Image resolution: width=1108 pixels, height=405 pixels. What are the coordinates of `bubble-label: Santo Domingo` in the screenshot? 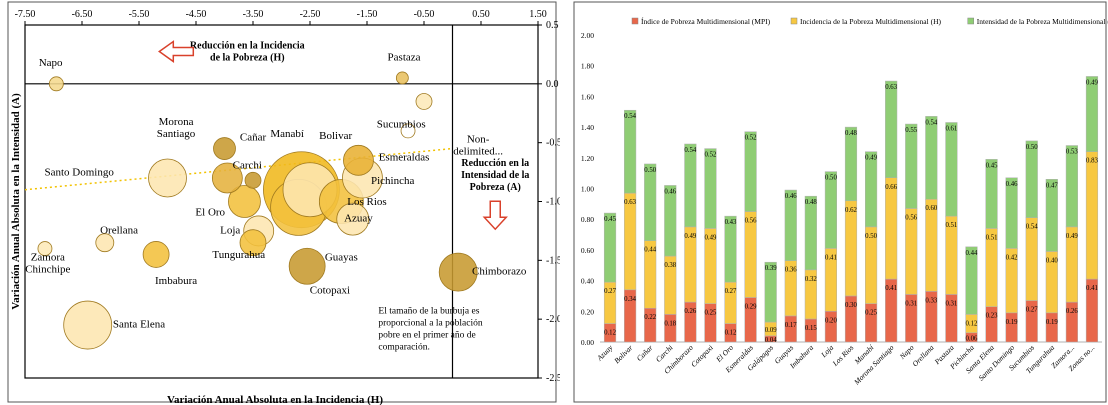 It's located at (79, 173).